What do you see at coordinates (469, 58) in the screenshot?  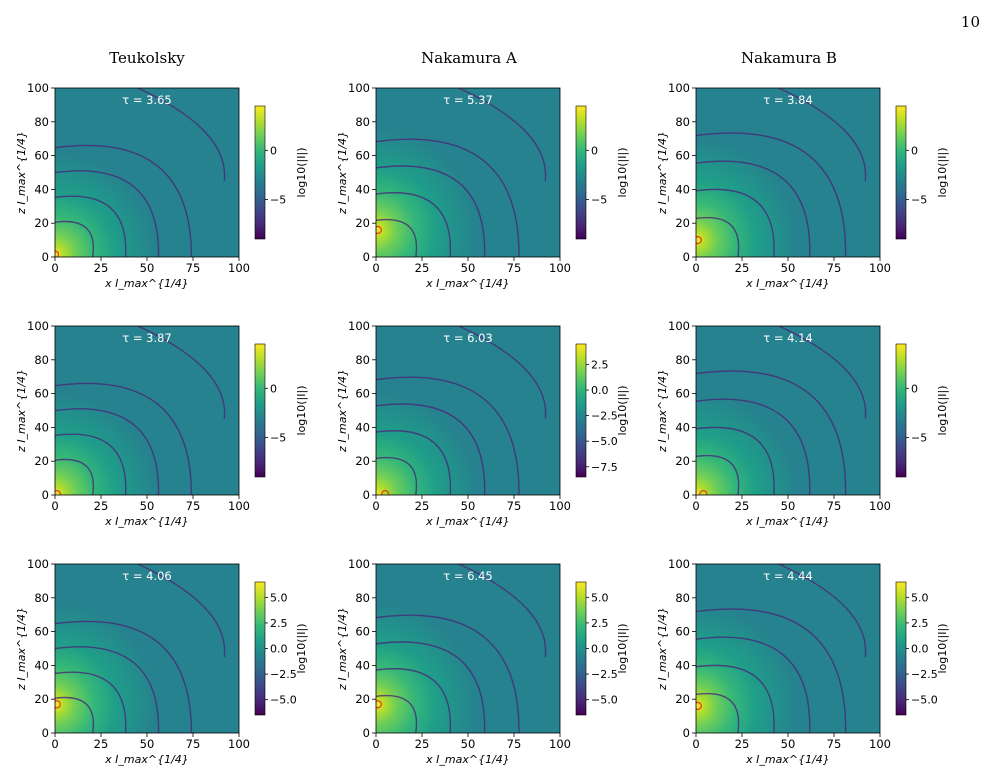 I see `column-title-nakamura-a: Nakamura A` at bounding box center [469, 58].